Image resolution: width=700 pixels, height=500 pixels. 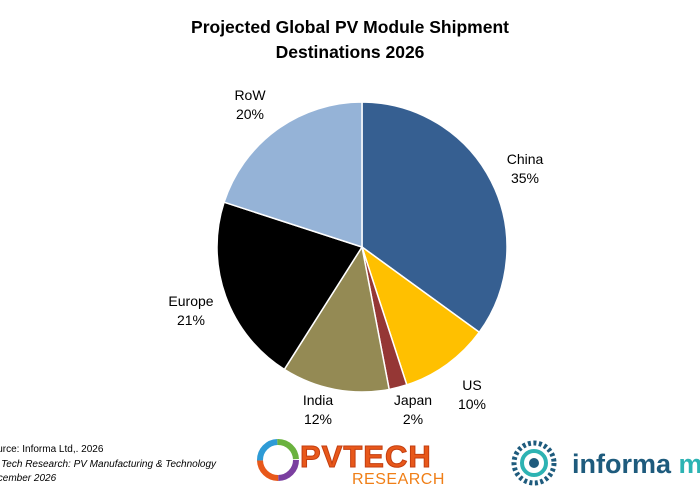 What do you see at coordinates (191, 301) in the screenshot?
I see `slice-label-europe-name: Europe` at bounding box center [191, 301].